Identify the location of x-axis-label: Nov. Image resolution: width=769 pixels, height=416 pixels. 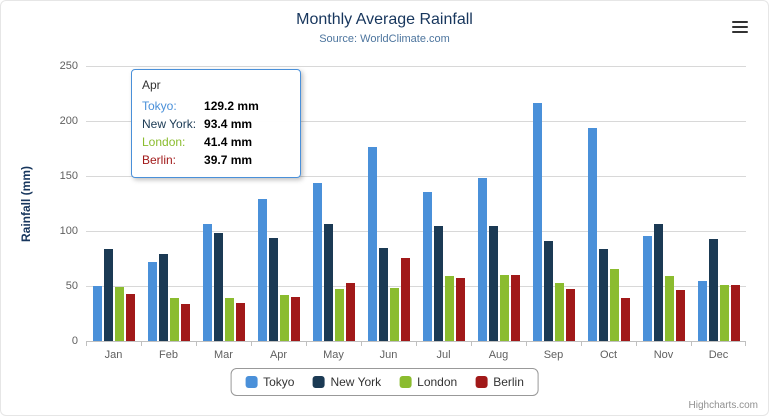
(663, 355).